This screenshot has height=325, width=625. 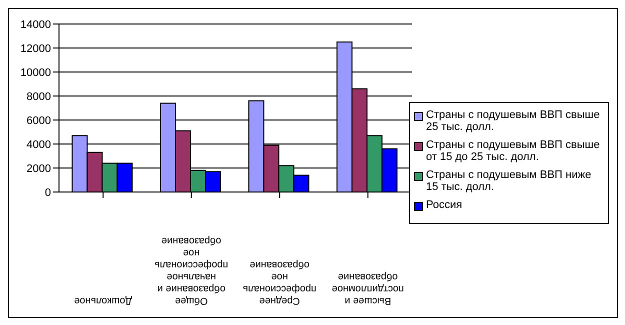 I want to click on y-tick-label: 6000, so click(x=38, y=120).